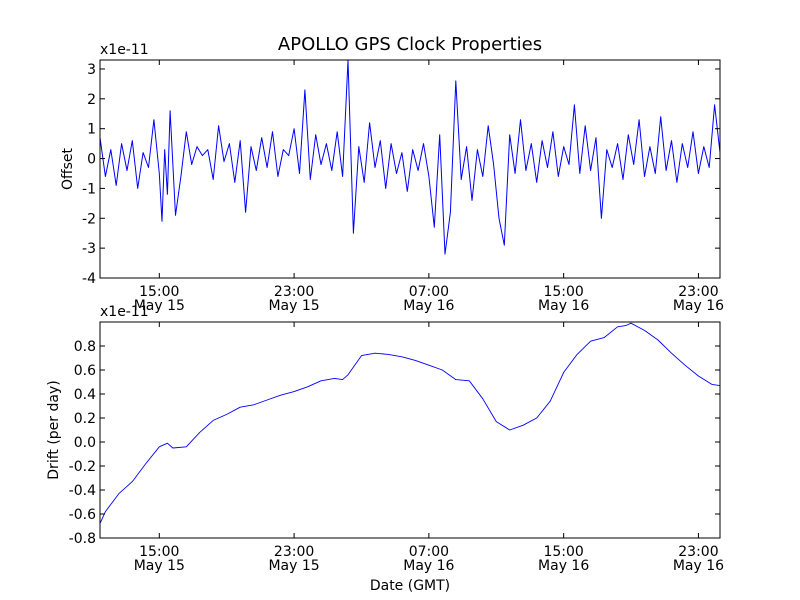 This screenshot has height=600, width=800. Describe the element at coordinates (85, 419) in the screenshot. I see `drift-ytick-label: 0.2` at that location.